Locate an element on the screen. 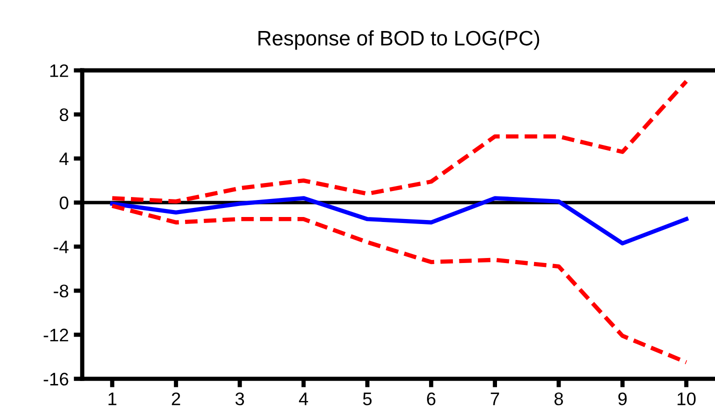  x-tick-label: 1 is located at coordinates (112, 399).